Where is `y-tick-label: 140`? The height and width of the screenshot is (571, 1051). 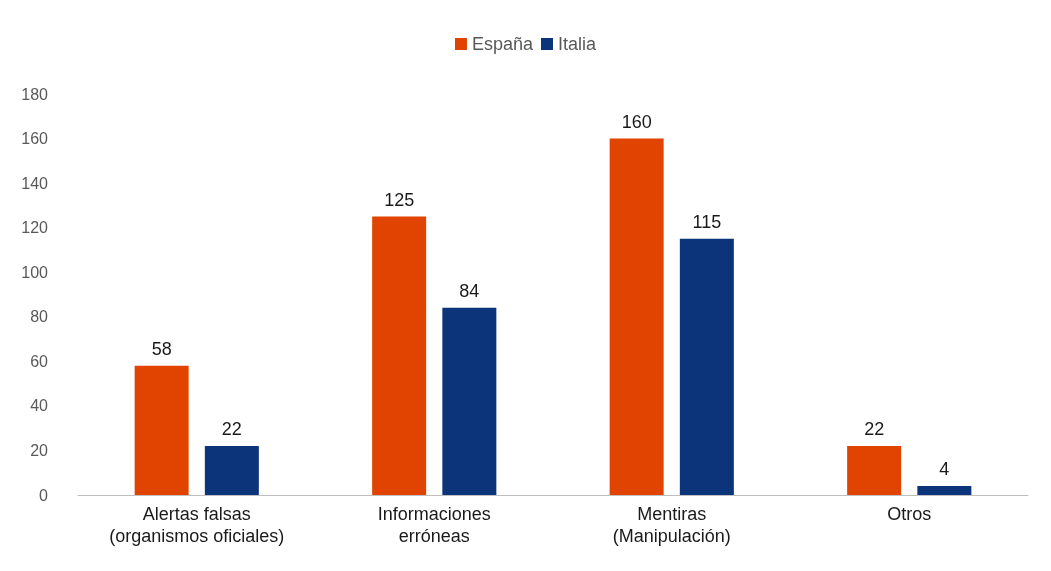
y-tick-label: 140 is located at coordinates (35, 183).